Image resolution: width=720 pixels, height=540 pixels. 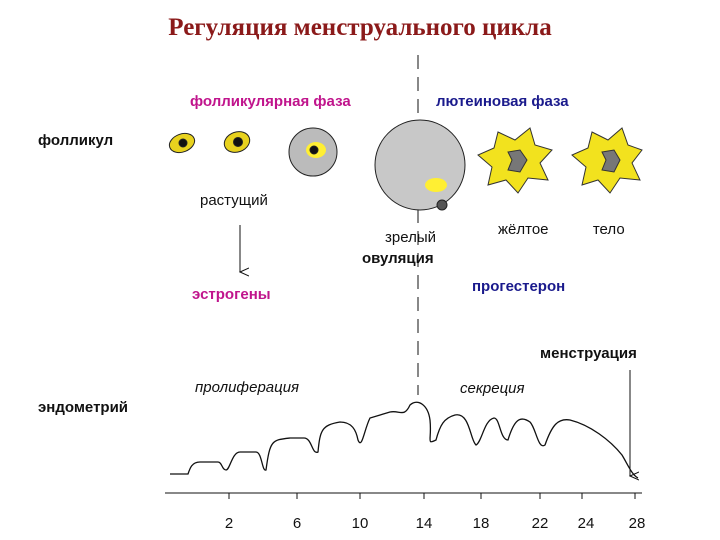 I want to click on ovulation-label: овуляция, so click(x=398, y=258).